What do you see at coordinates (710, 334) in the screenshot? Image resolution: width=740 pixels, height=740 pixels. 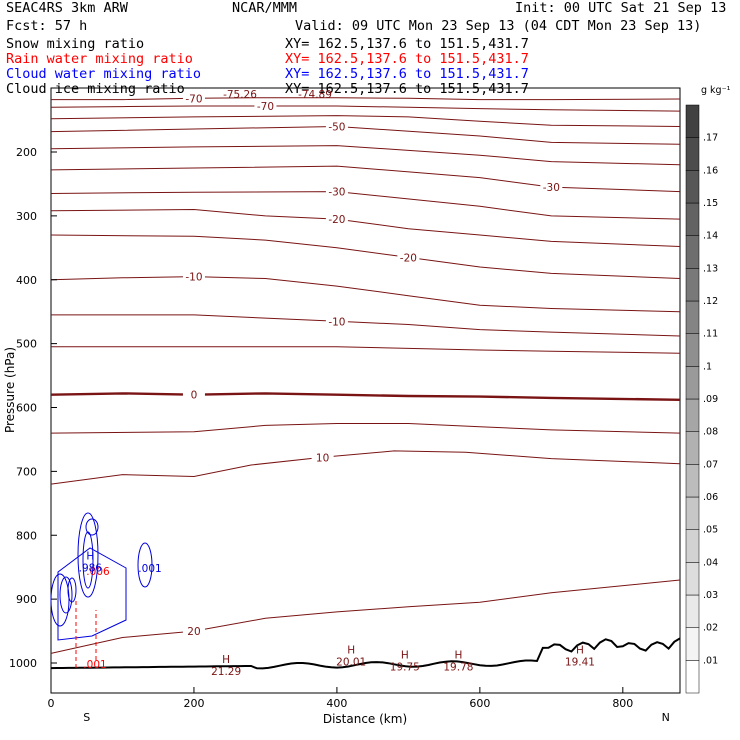 I see `colorbar-tick-label: .11` at bounding box center [710, 334].